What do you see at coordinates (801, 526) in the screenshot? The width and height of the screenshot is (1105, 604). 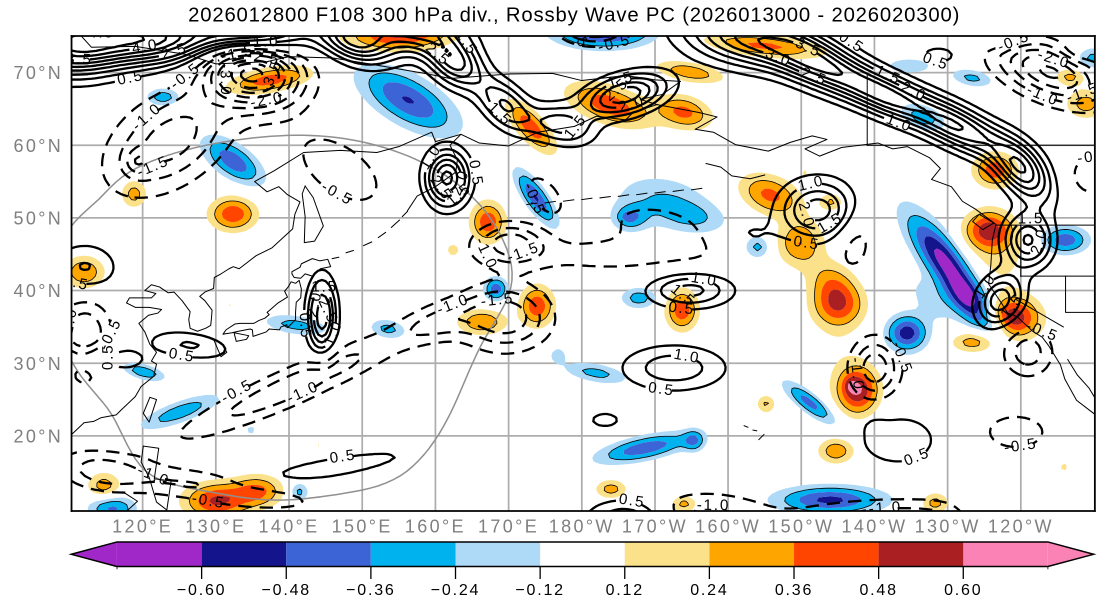 I see `svg-text: 150°W` at bounding box center [801, 526].